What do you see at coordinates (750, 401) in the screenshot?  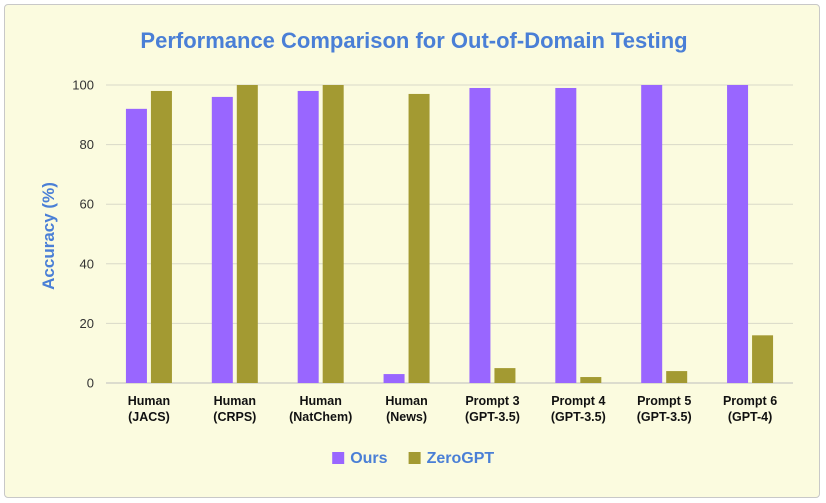 I see `x-category-label-line: Prompt 6` at bounding box center [750, 401].